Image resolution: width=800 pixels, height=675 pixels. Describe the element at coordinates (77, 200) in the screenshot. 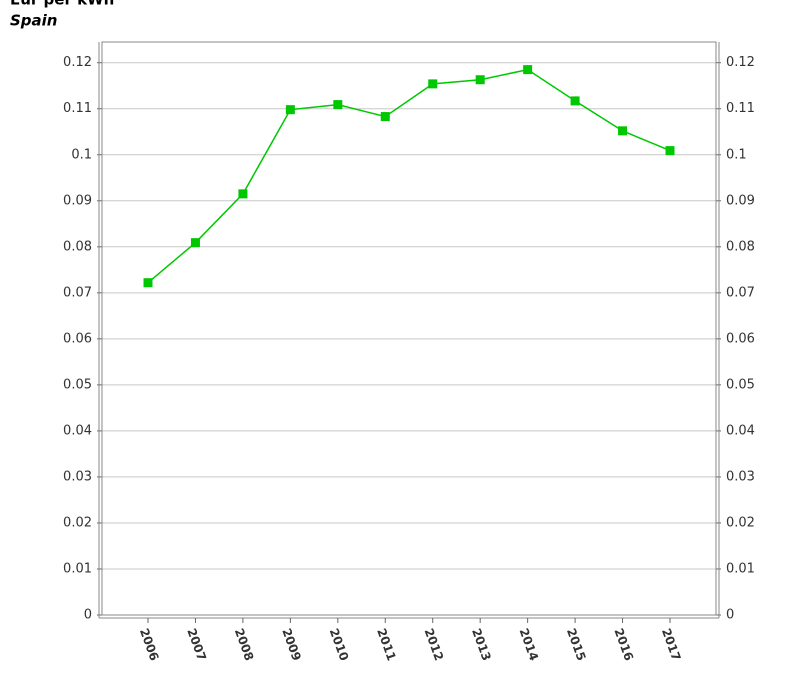

I see `y-tick-label: 0.09` at that location.